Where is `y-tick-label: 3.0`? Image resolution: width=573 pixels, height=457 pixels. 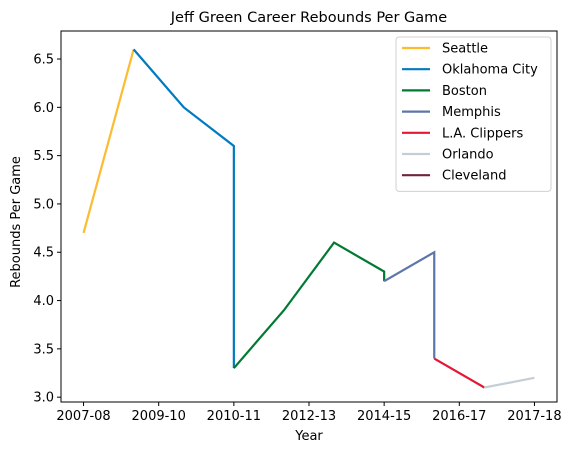
y-tick-label: 3.0 is located at coordinates (43, 398).